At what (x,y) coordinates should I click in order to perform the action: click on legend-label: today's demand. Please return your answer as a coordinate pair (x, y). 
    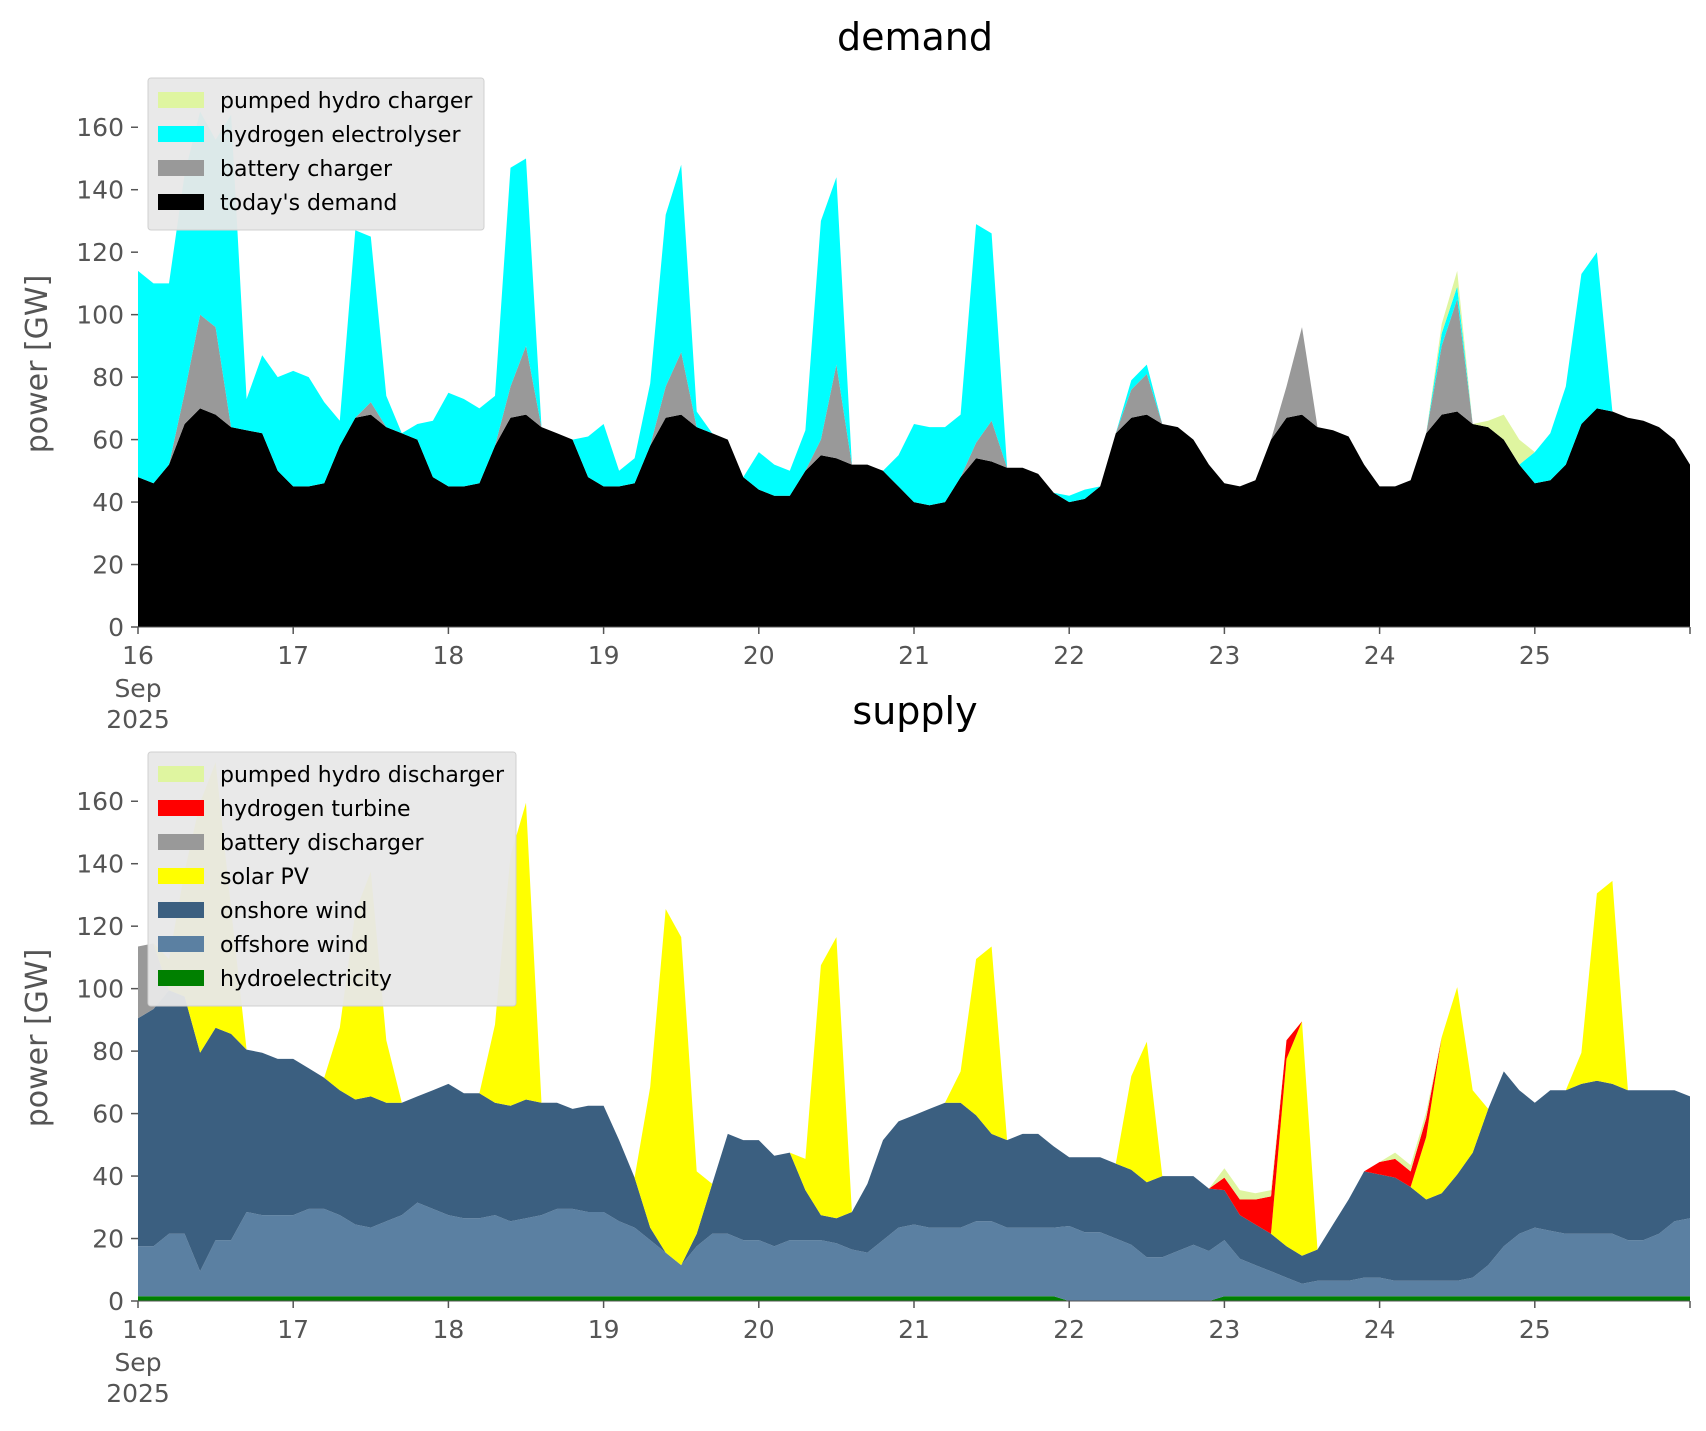
    Looking at the image, I should click on (308, 203).